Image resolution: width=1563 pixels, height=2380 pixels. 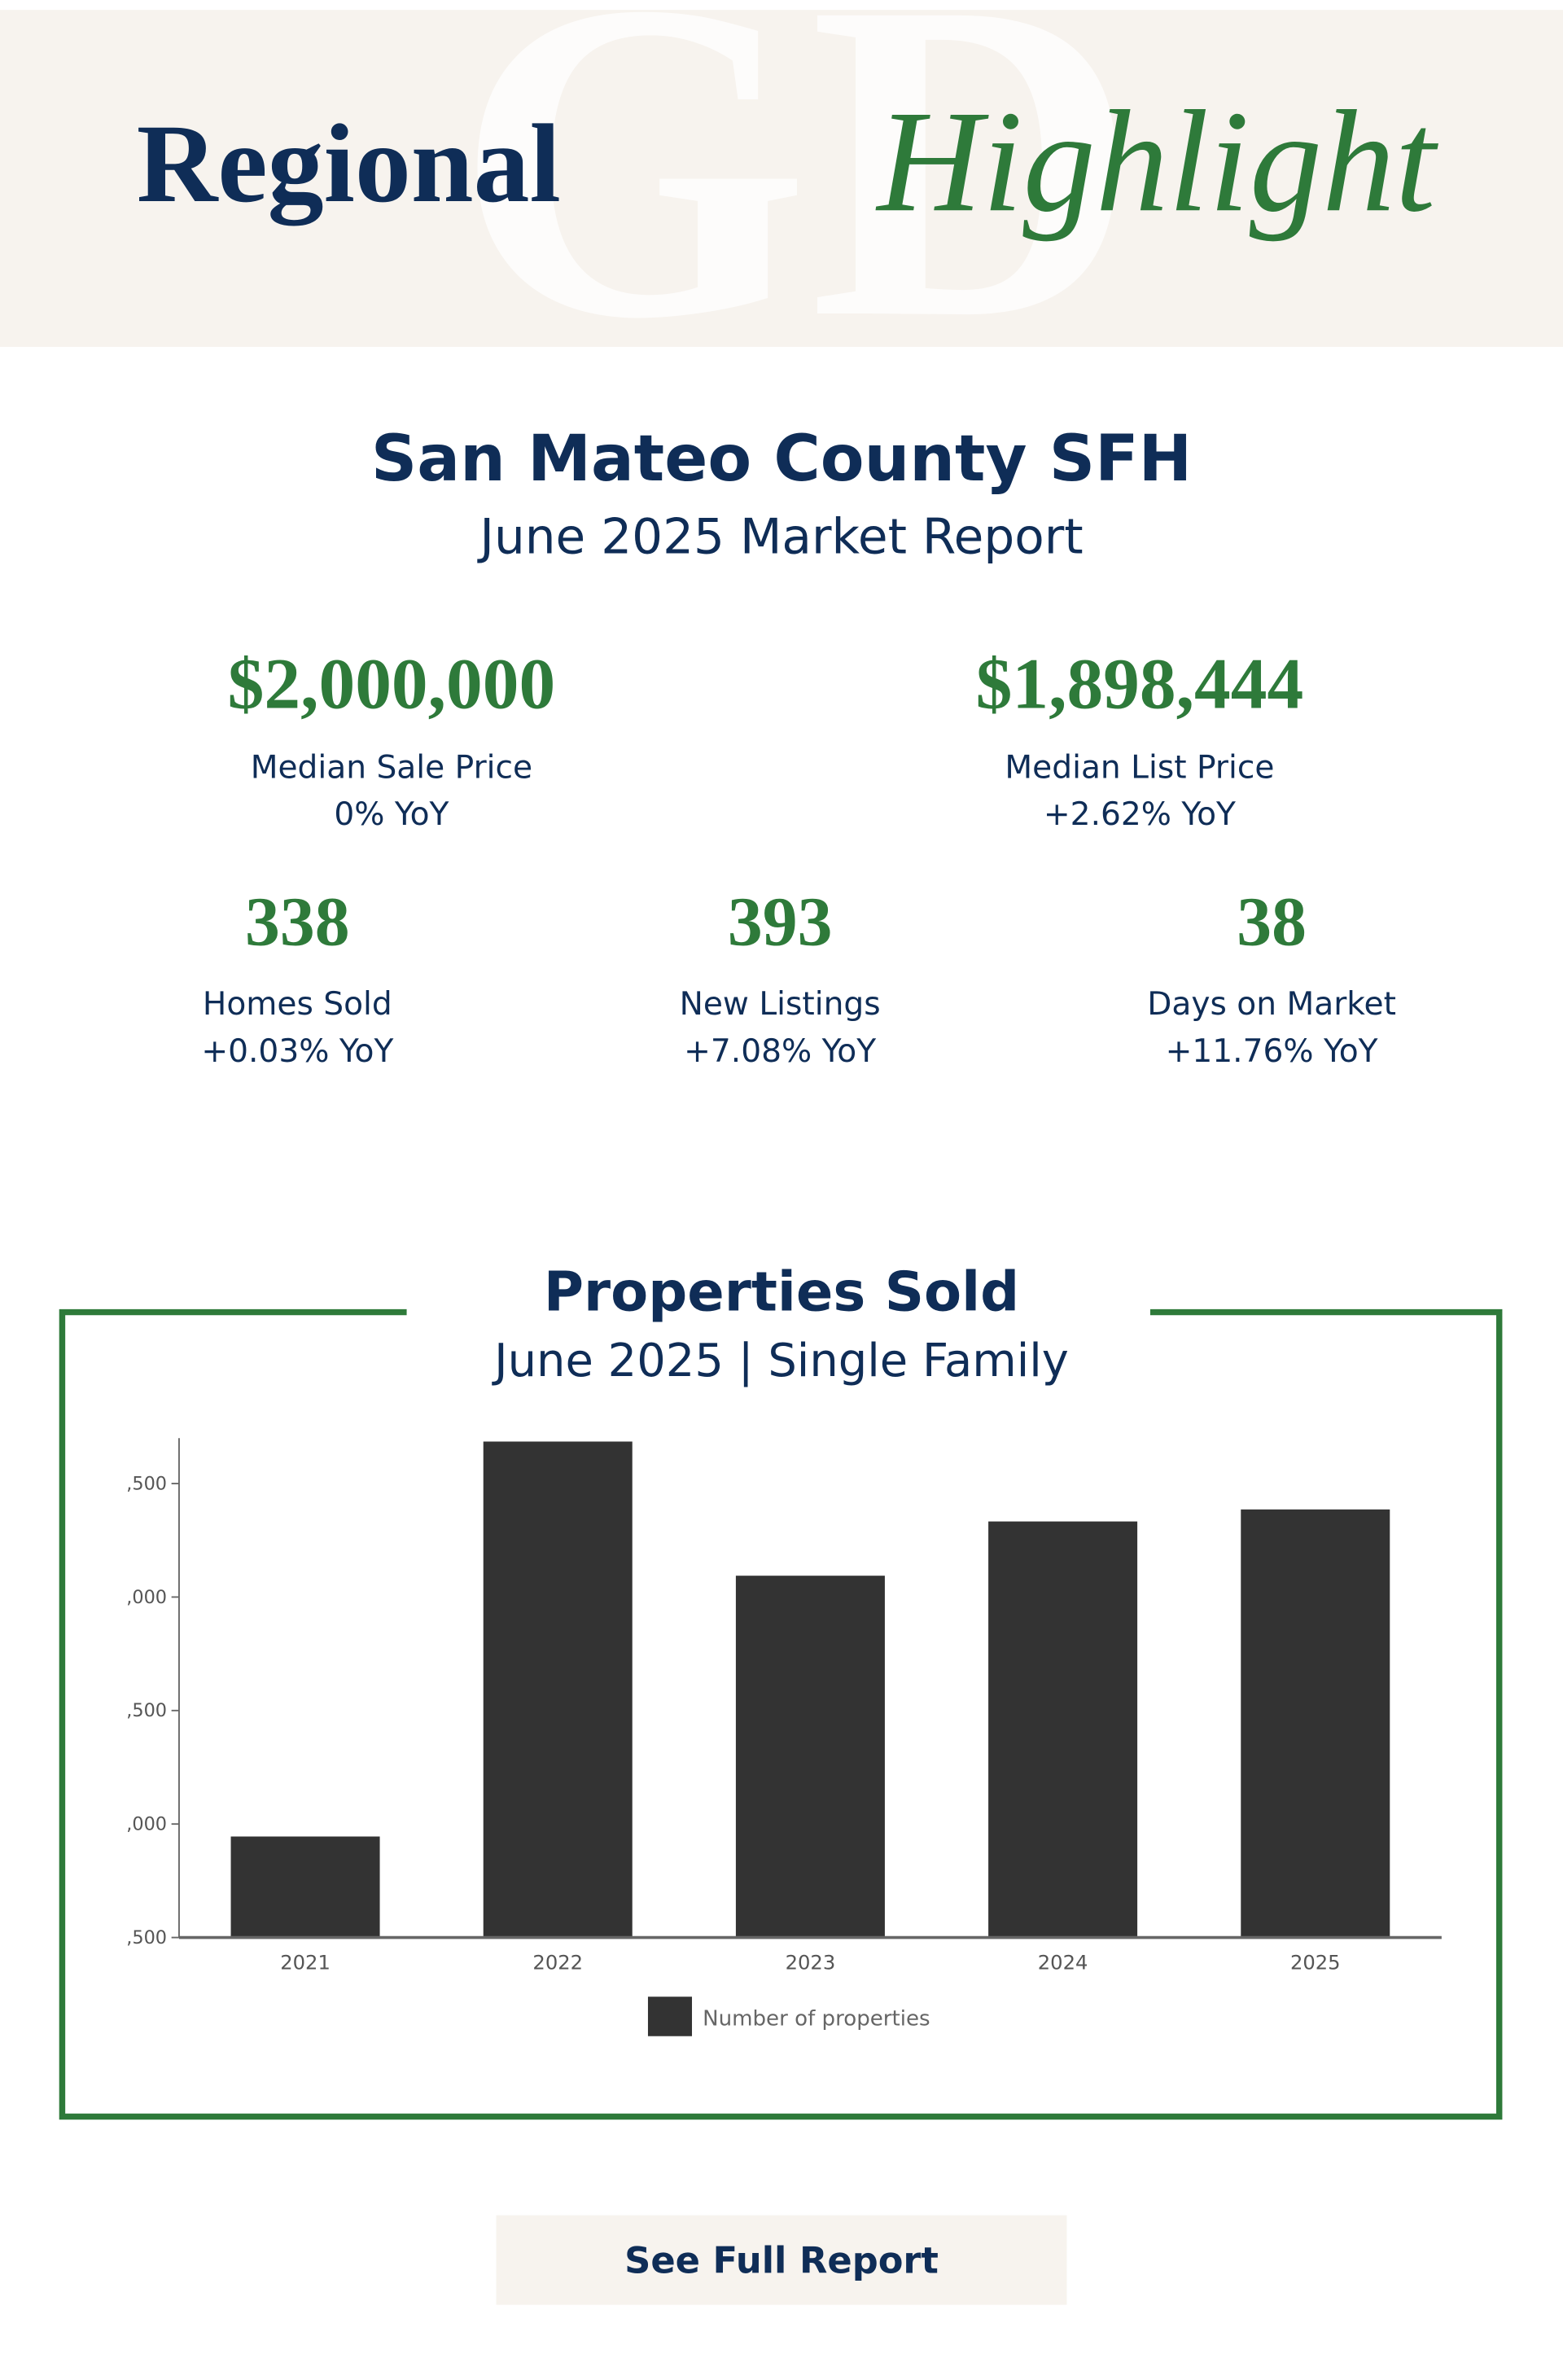 What do you see at coordinates (1140, 684) in the screenshot?
I see `stat-value: $1,898,444` at bounding box center [1140, 684].